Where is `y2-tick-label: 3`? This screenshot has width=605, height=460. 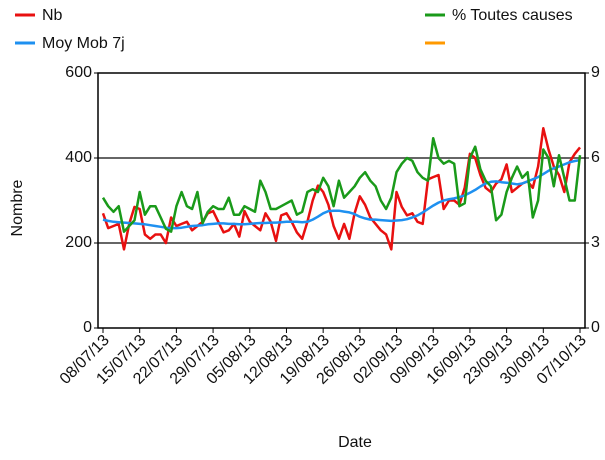
y2-tick-label: 3 is located at coordinates (595, 242).